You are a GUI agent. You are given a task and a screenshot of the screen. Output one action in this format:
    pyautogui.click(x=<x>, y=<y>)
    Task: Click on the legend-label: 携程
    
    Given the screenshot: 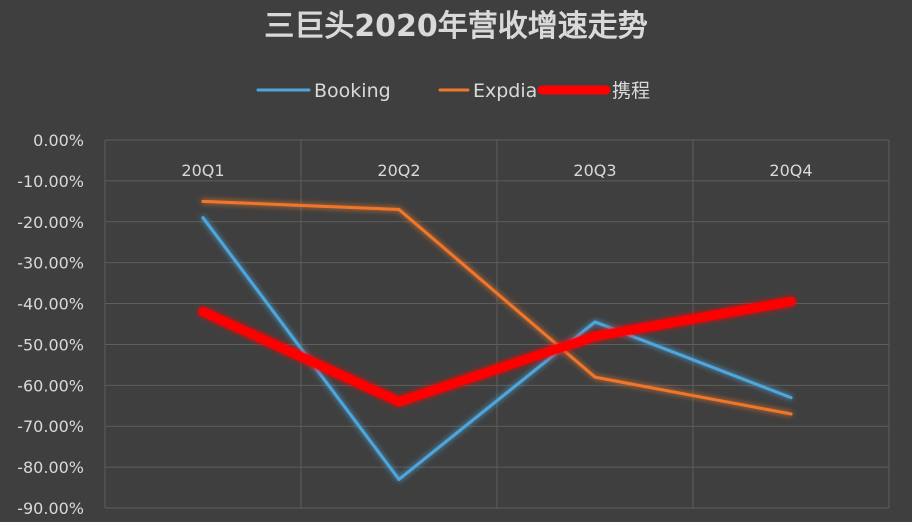 What is the action you would take?
    pyautogui.click(x=631, y=91)
    